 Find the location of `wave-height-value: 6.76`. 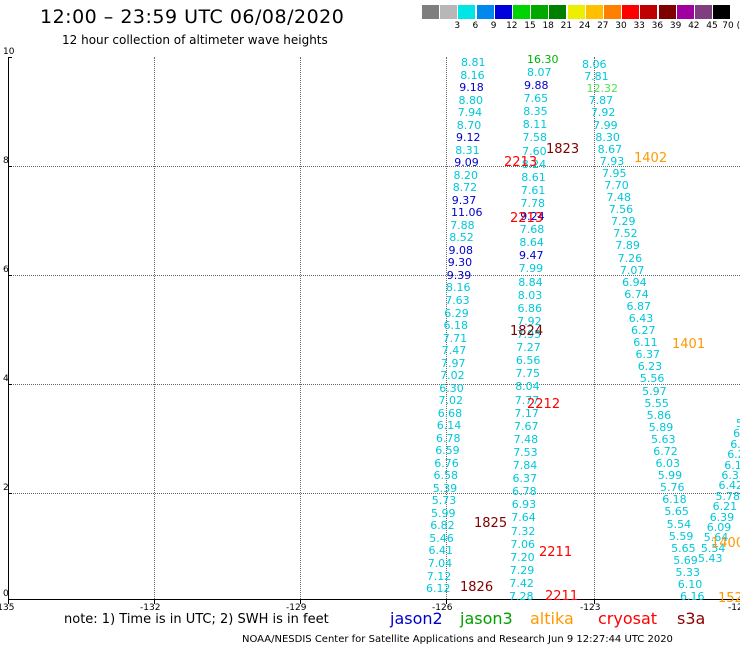

wave-height-value: 6.76 is located at coordinates (446, 463).